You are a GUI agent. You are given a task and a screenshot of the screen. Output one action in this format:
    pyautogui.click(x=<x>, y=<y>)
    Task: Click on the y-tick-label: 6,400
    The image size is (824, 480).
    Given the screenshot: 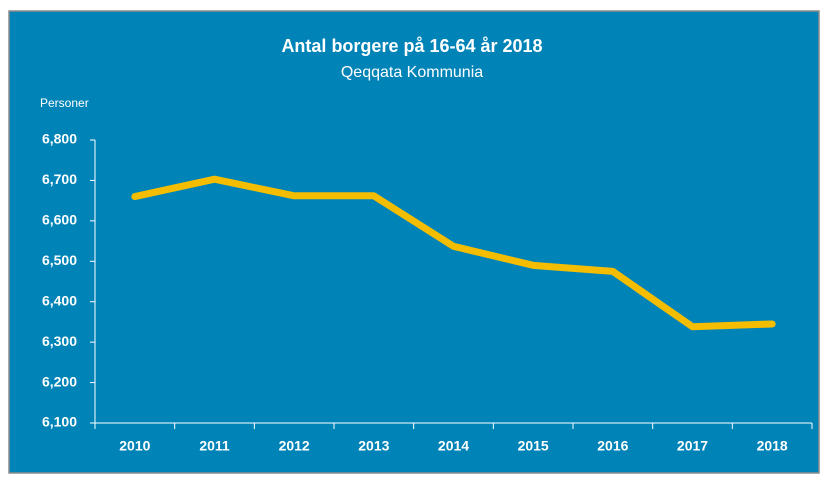 What is the action you would take?
    pyautogui.click(x=59, y=300)
    